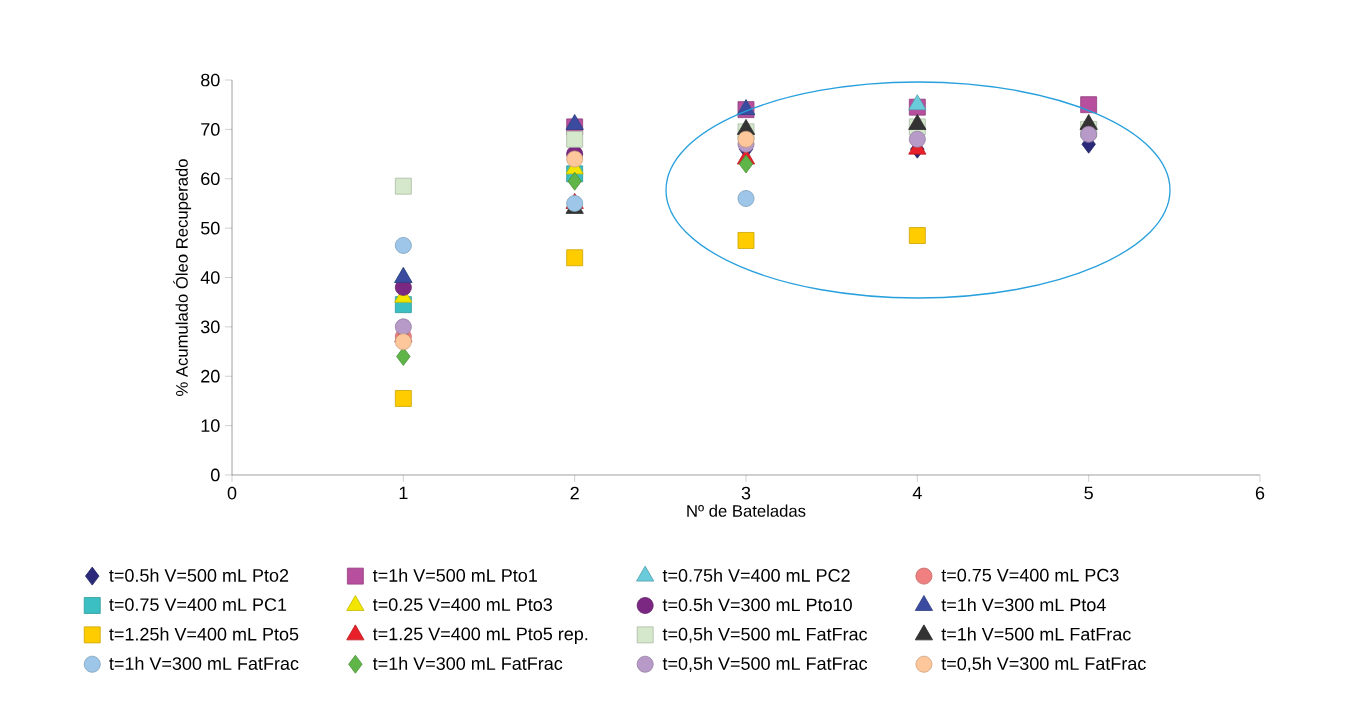 This screenshot has height=714, width=1357. What do you see at coordinates (574, 493) in the screenshot?
I see `x-tick-label: 2` at bounding box center [574, 493].